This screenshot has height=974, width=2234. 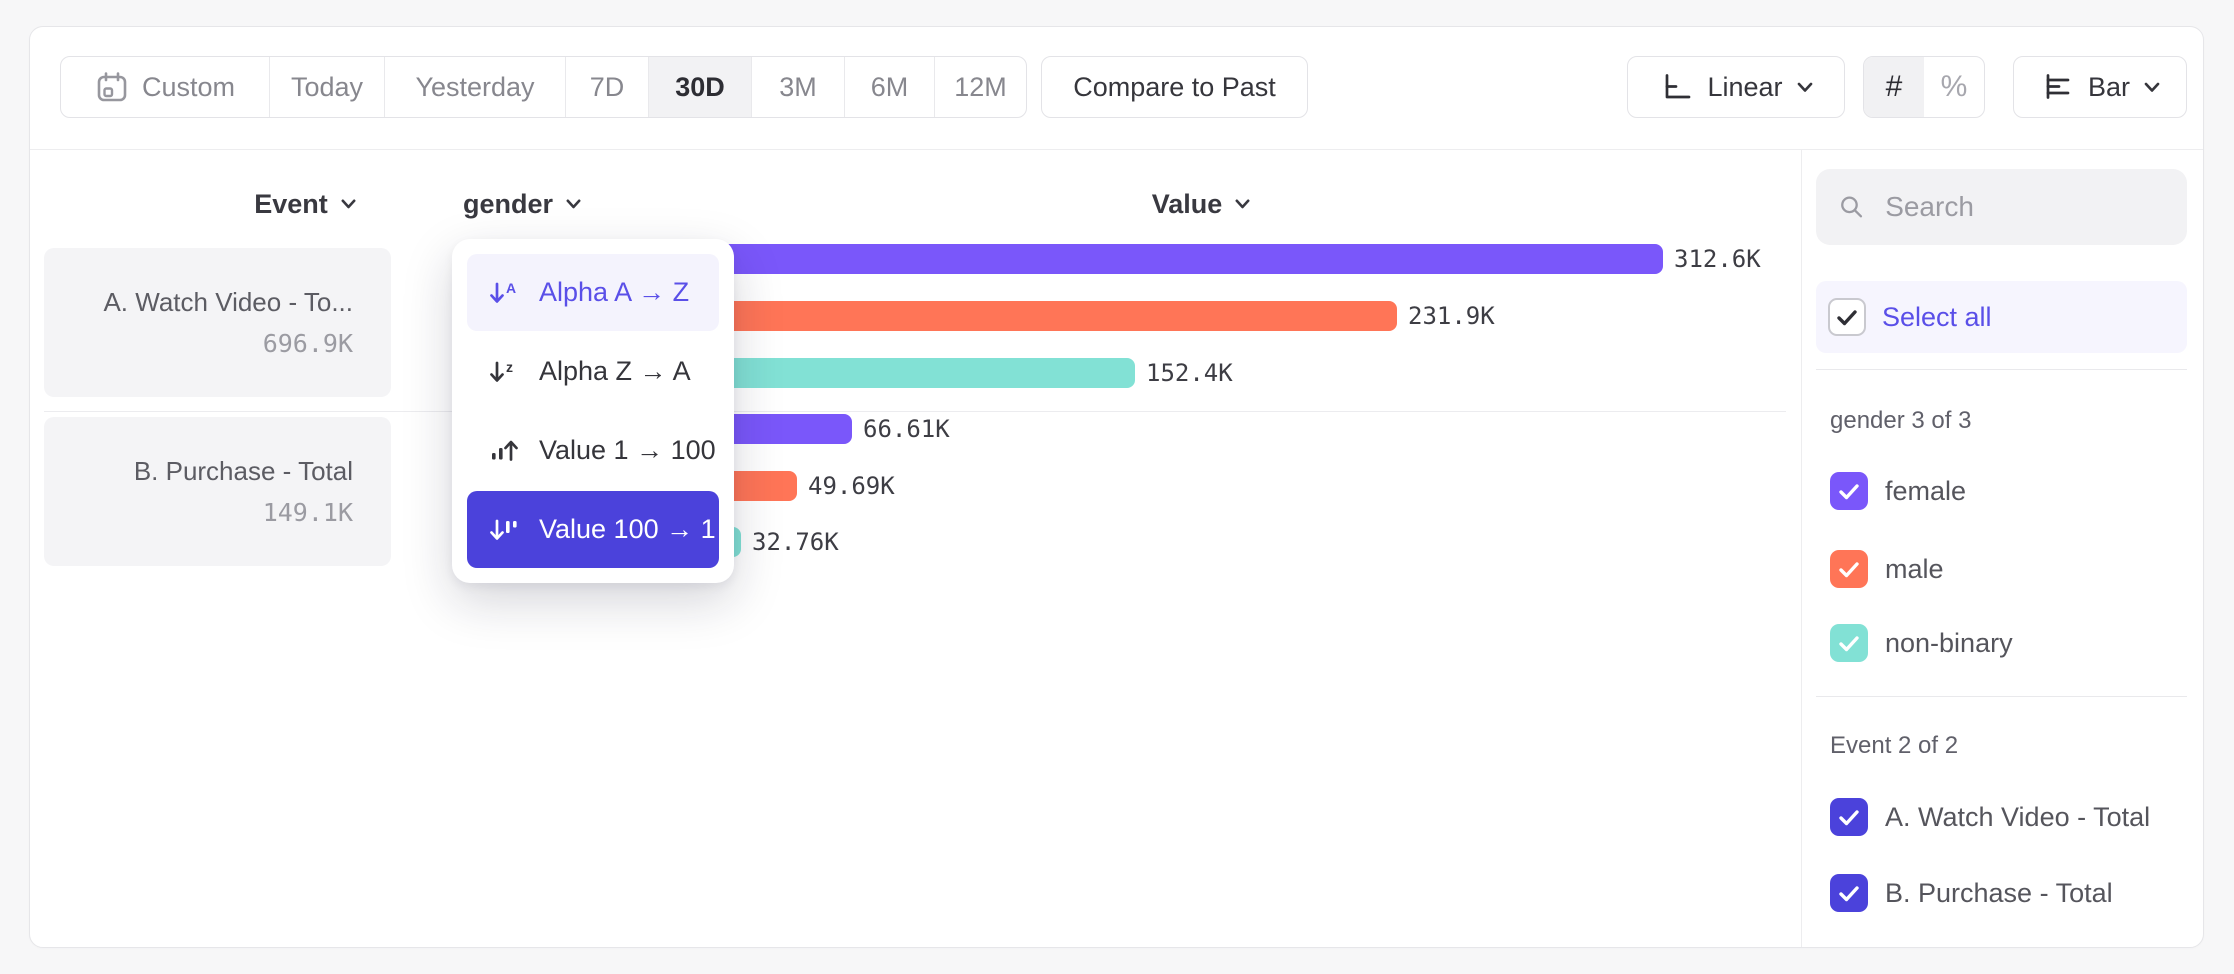 I want to click on search-input, so click(x=2024, y=207).